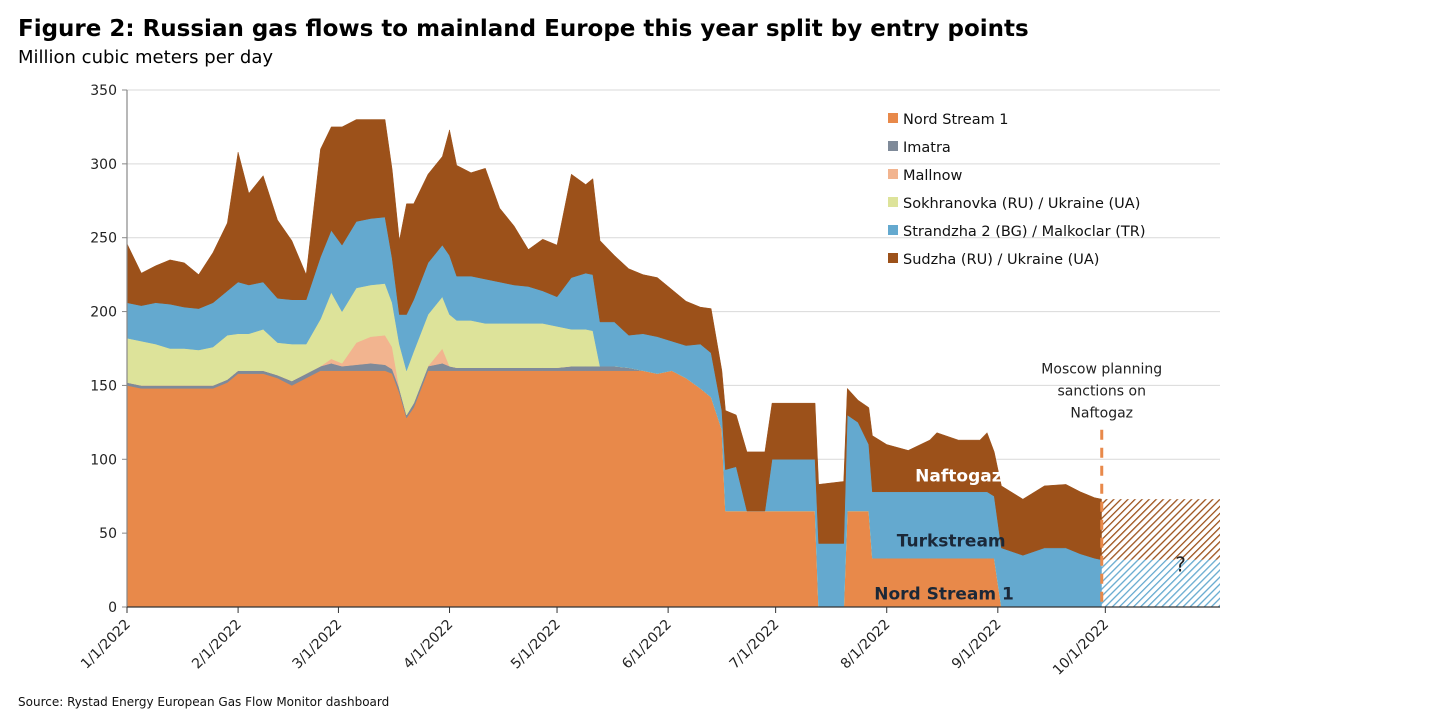 The height and width of the screenshot is (728, 1431). Describe the element at coordinates (1180, 565) in the screenshot. I see `question-mark: ?` at that location.